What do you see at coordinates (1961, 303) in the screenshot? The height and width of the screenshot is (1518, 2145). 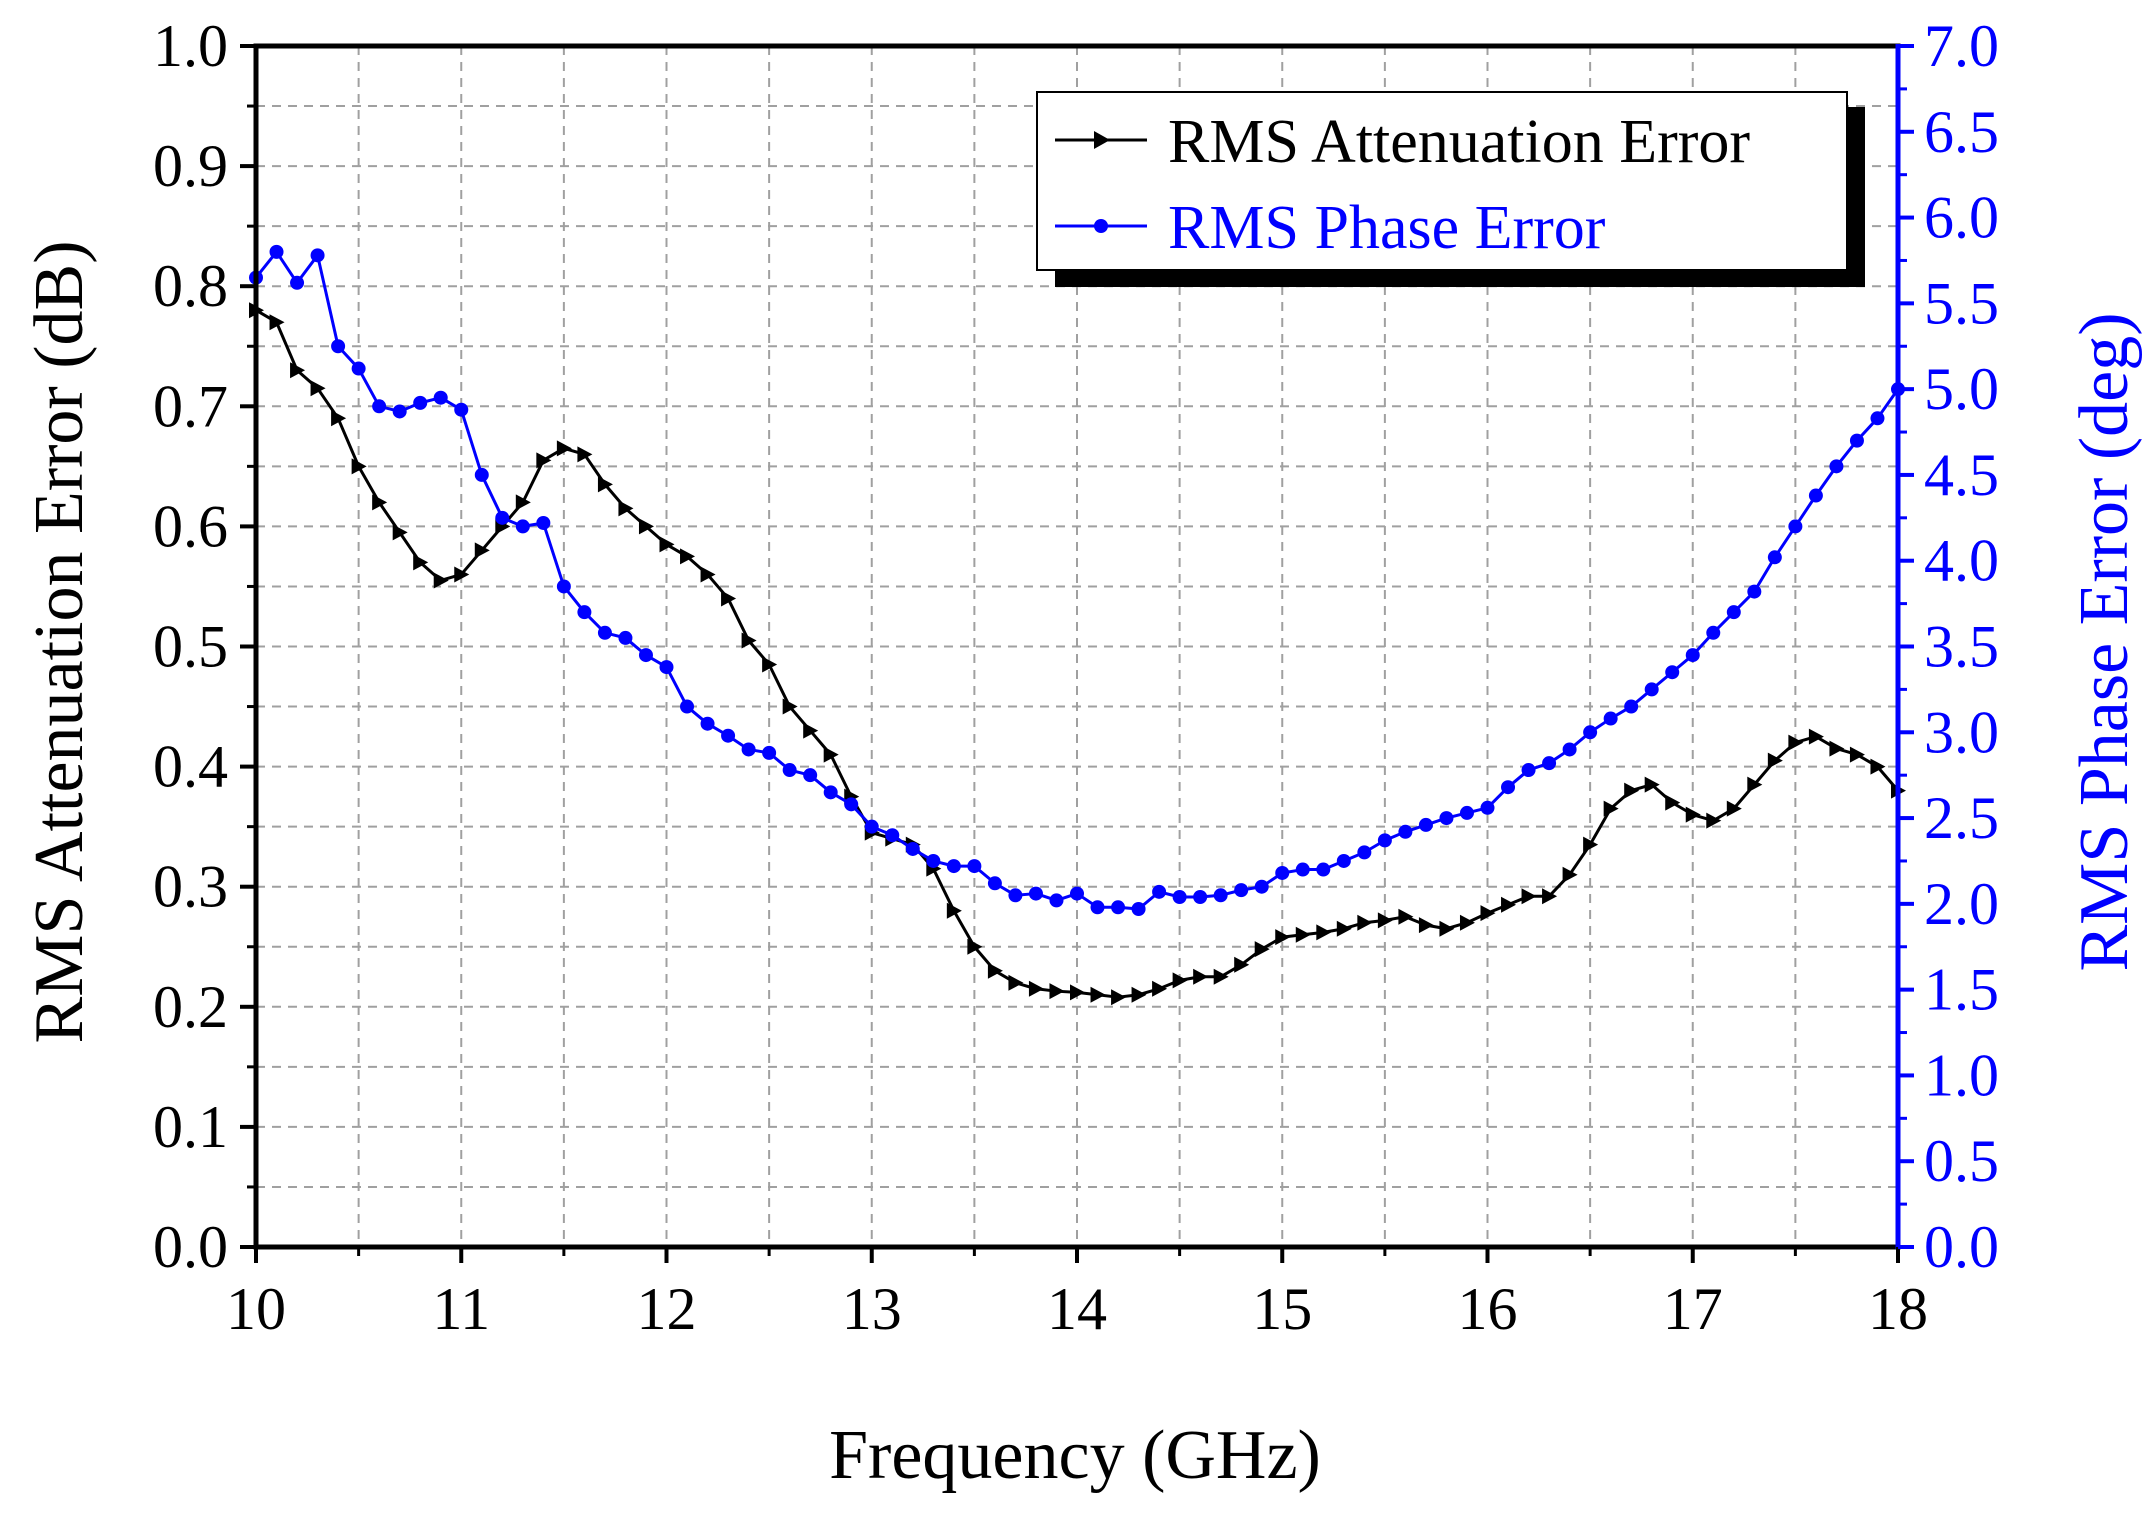 I see `y-right-tick-label: 5.5` at bounding box center [1961, 303].